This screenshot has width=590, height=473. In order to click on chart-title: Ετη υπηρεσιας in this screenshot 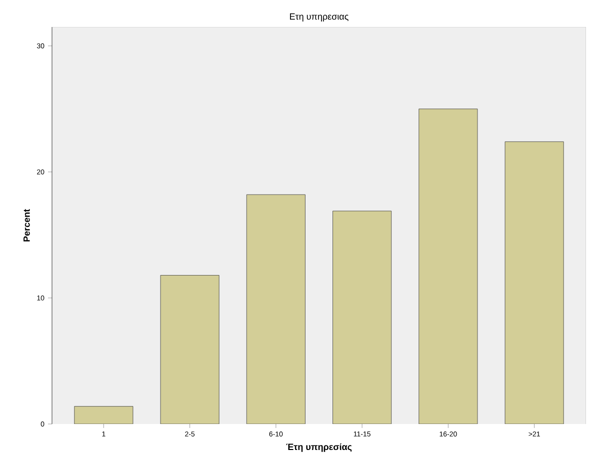, I will do `click(319, 17)`.